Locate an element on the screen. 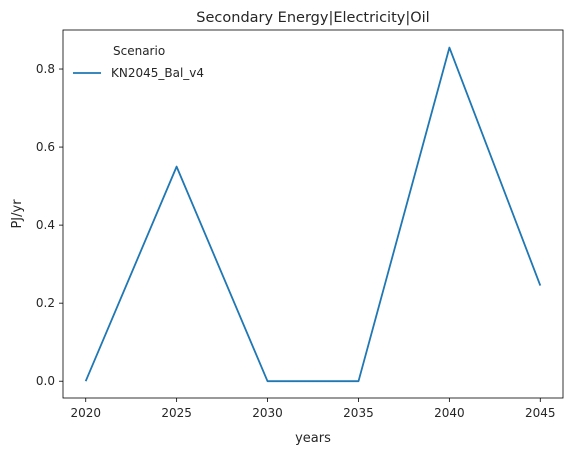 The height and width of the screenshot is (456, 565). y-axis: 0.0 0.2 0.4 0.6 0.8 is located at coordinates (49, 225).